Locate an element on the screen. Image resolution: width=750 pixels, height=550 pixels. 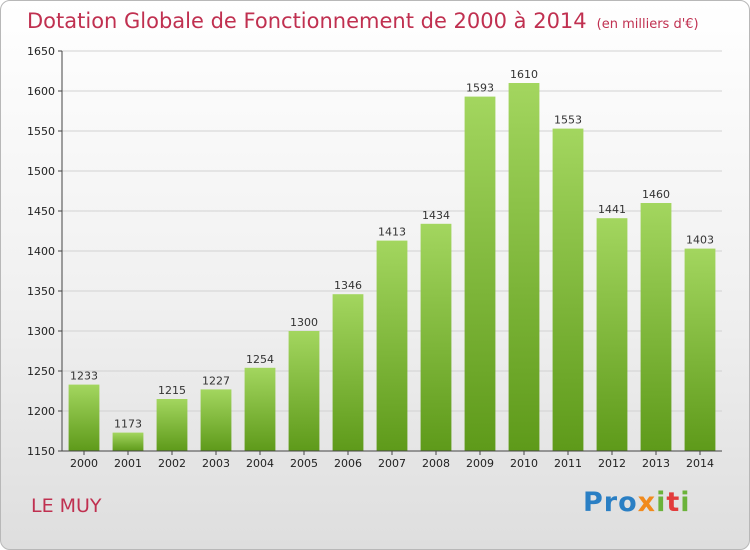
value-label-2013: 1460 is located at coordinates (656, 194).